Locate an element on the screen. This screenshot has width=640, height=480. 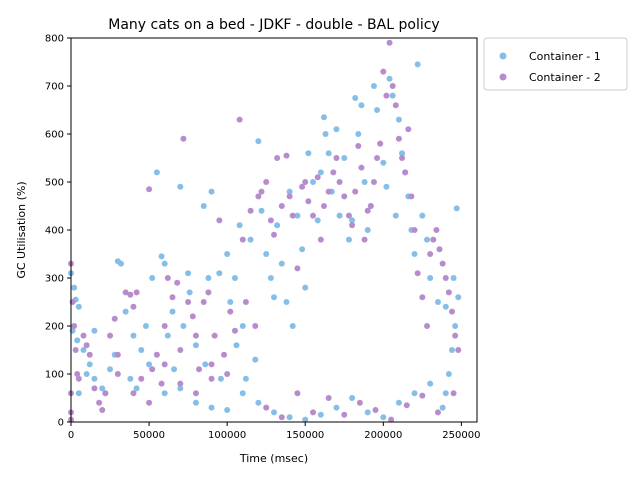
legend-marker is located at coordinates (503, 77).